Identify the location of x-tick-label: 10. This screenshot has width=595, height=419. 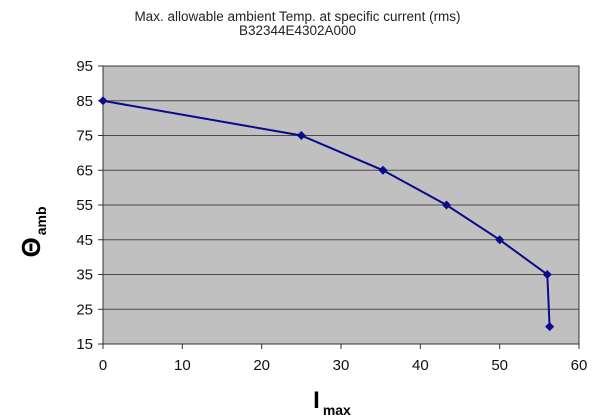
(182, 365).